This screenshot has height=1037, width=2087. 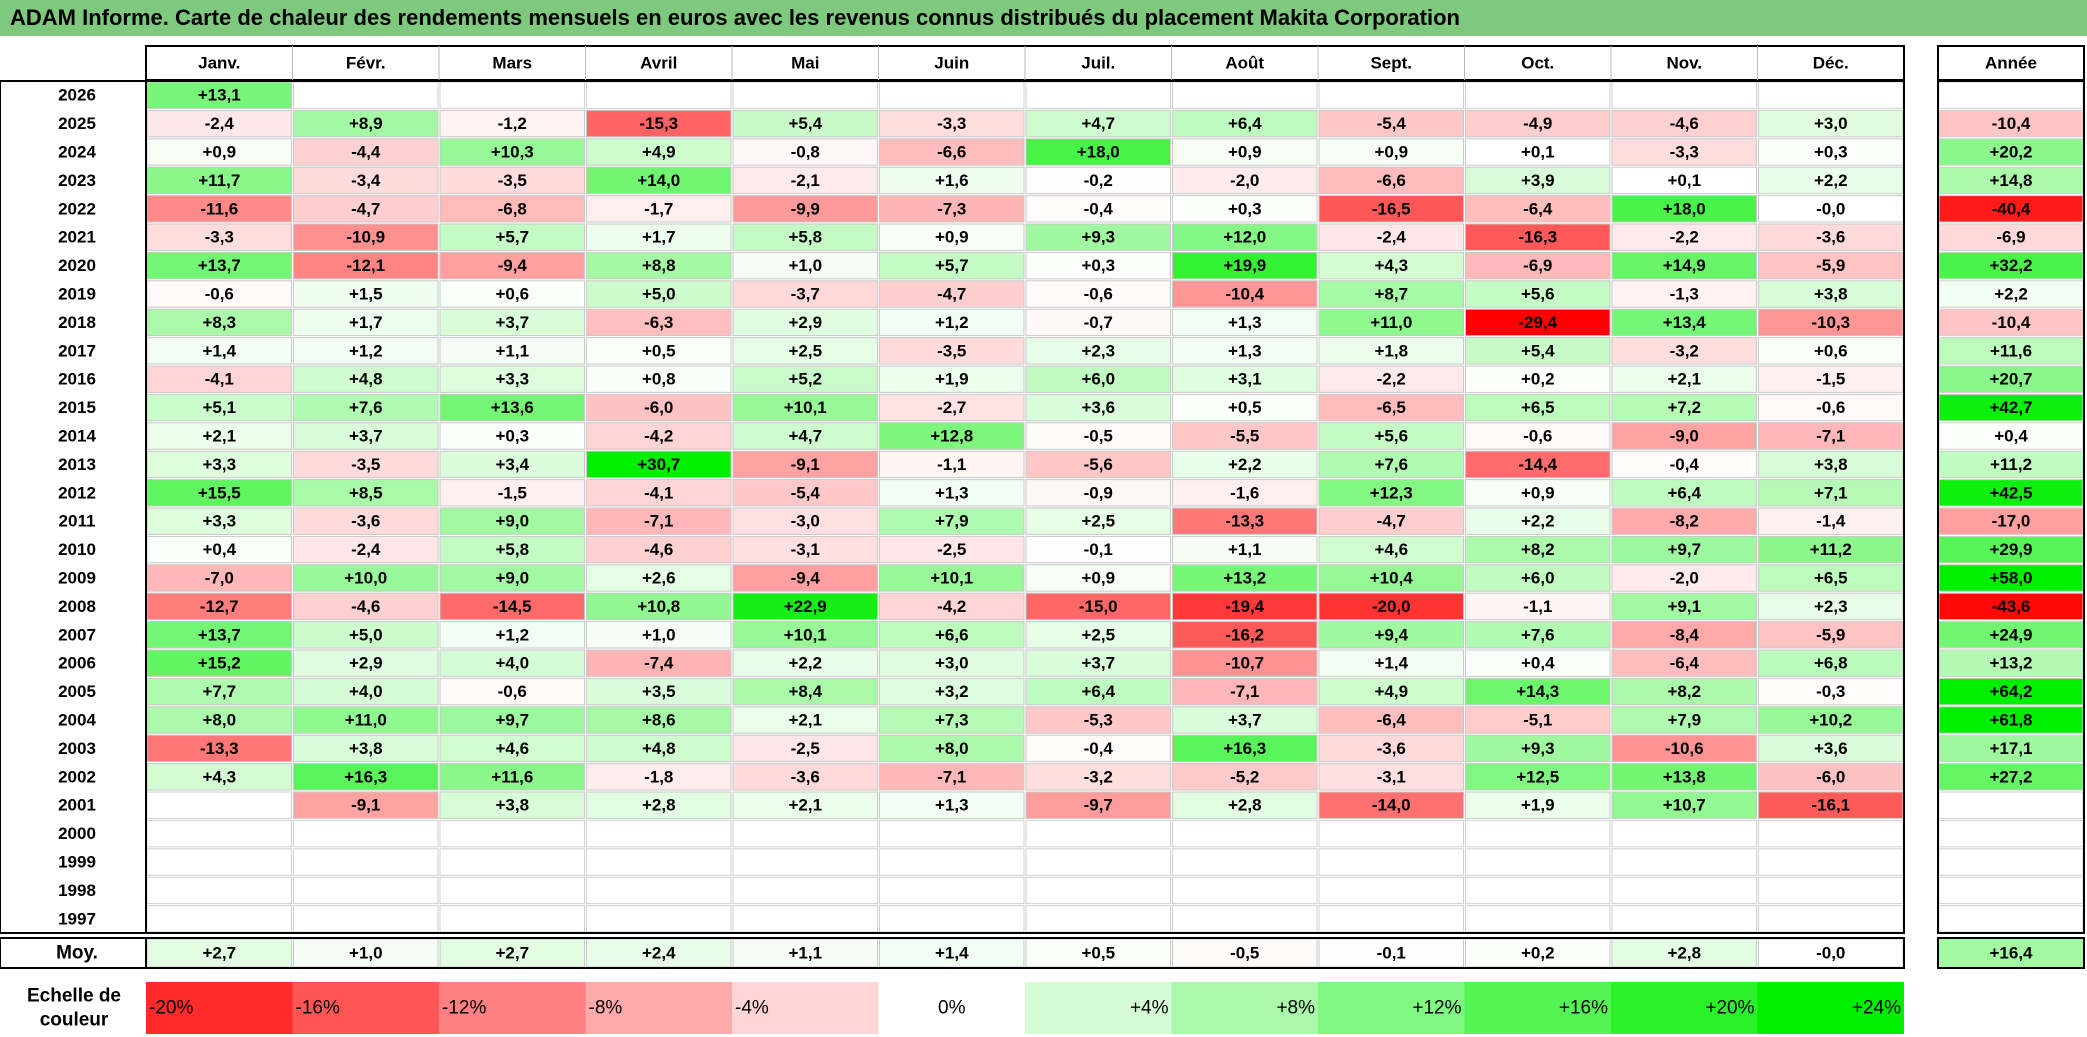 I want to click on heat-cell-label: -3,5, so click(x=951, y=350).